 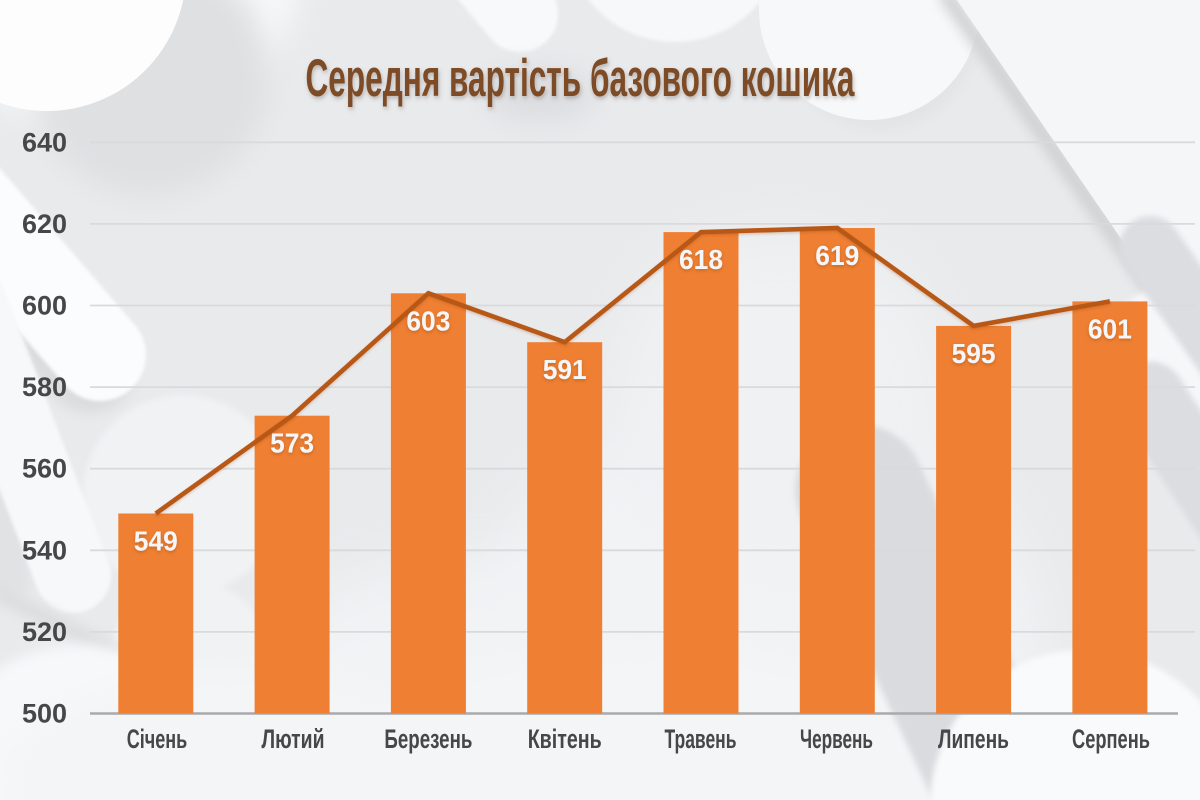 What do you see at coordinates (44, 714) in the screenshot?
I see `svg-text: 500` at bounding box center [44, 714].